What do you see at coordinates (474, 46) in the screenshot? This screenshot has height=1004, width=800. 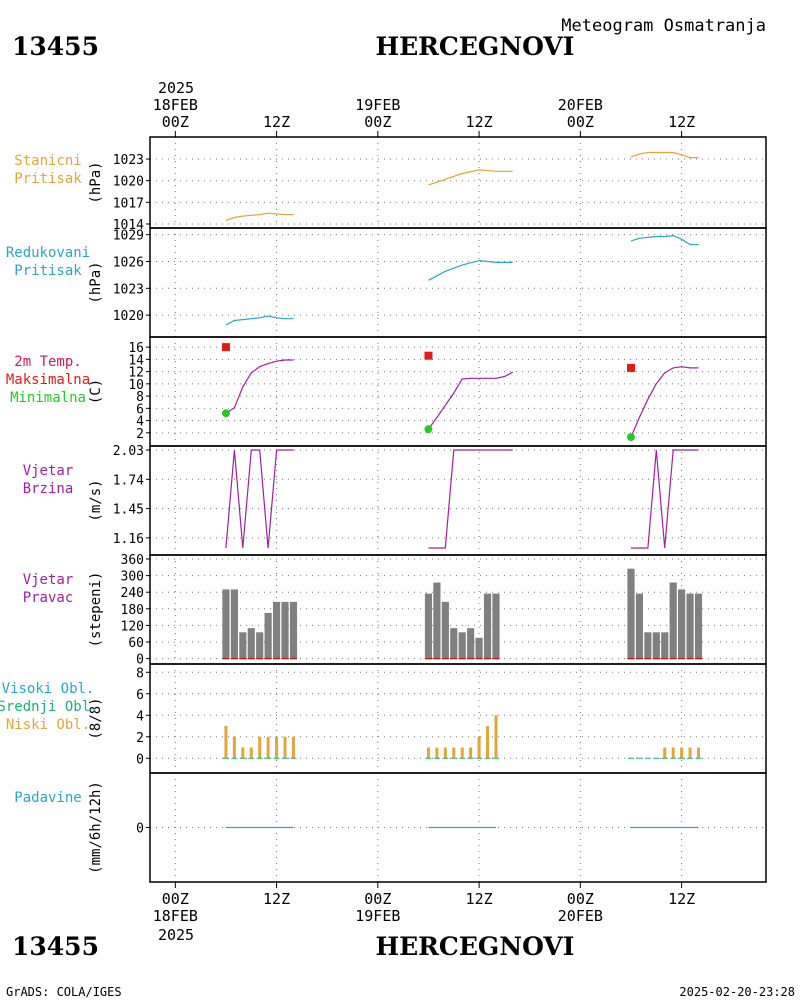 I see `station-name-top: HERCEGNOVI` at bounding box center [474, 46].